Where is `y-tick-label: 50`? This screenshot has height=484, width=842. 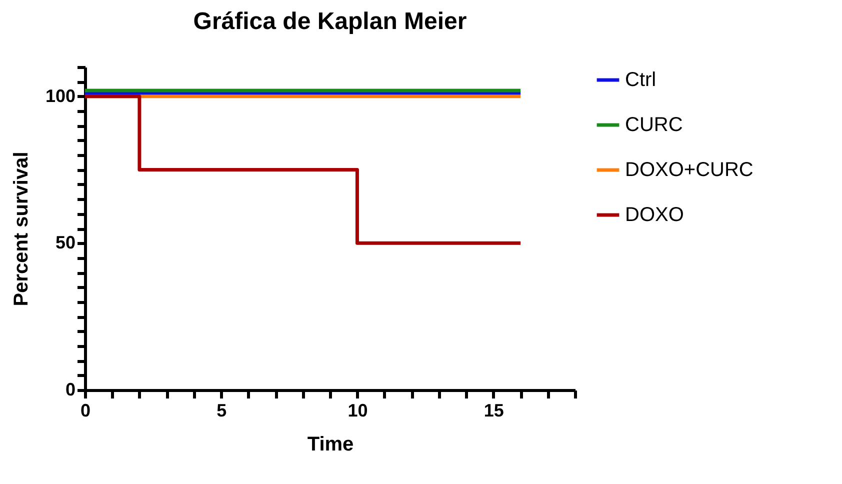
y-tick-label: 50 is located at coordinates (65, 242).